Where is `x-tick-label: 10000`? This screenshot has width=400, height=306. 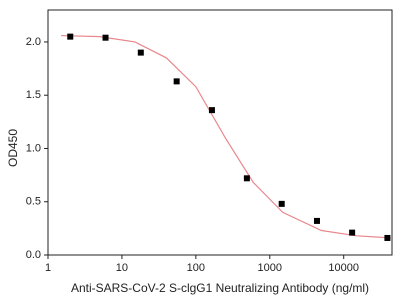 x-tick-label: 10000 is located at coordinates (343, 268).